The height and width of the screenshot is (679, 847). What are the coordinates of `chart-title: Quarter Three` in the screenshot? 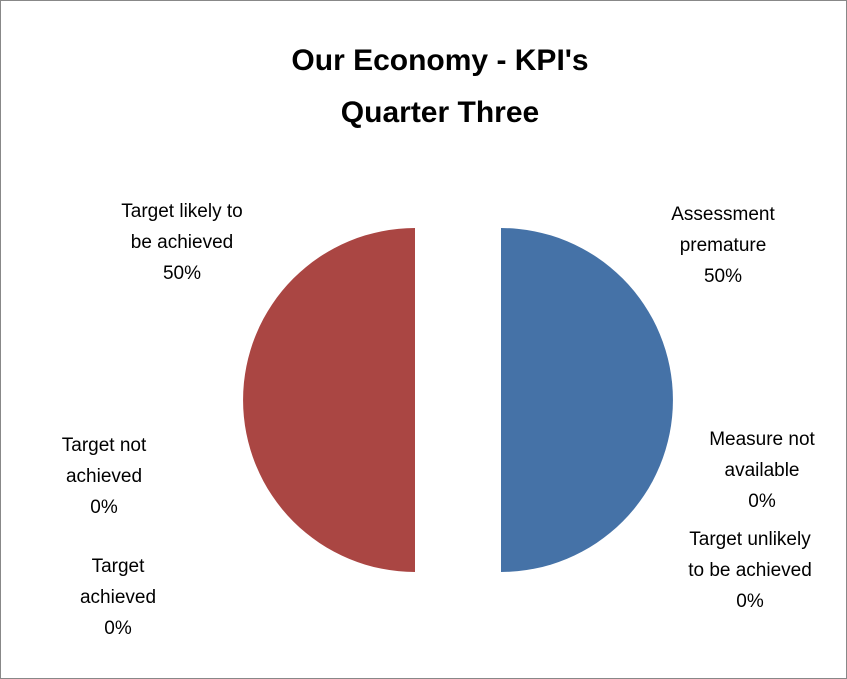 It's located at (440, 112).